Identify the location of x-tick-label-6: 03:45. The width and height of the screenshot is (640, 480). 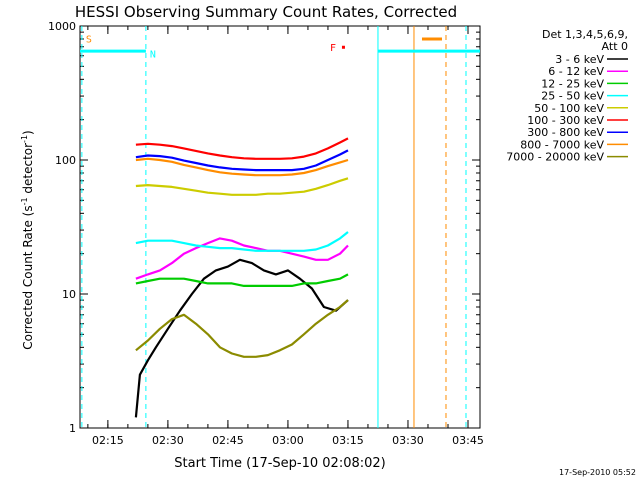
(468, 440).